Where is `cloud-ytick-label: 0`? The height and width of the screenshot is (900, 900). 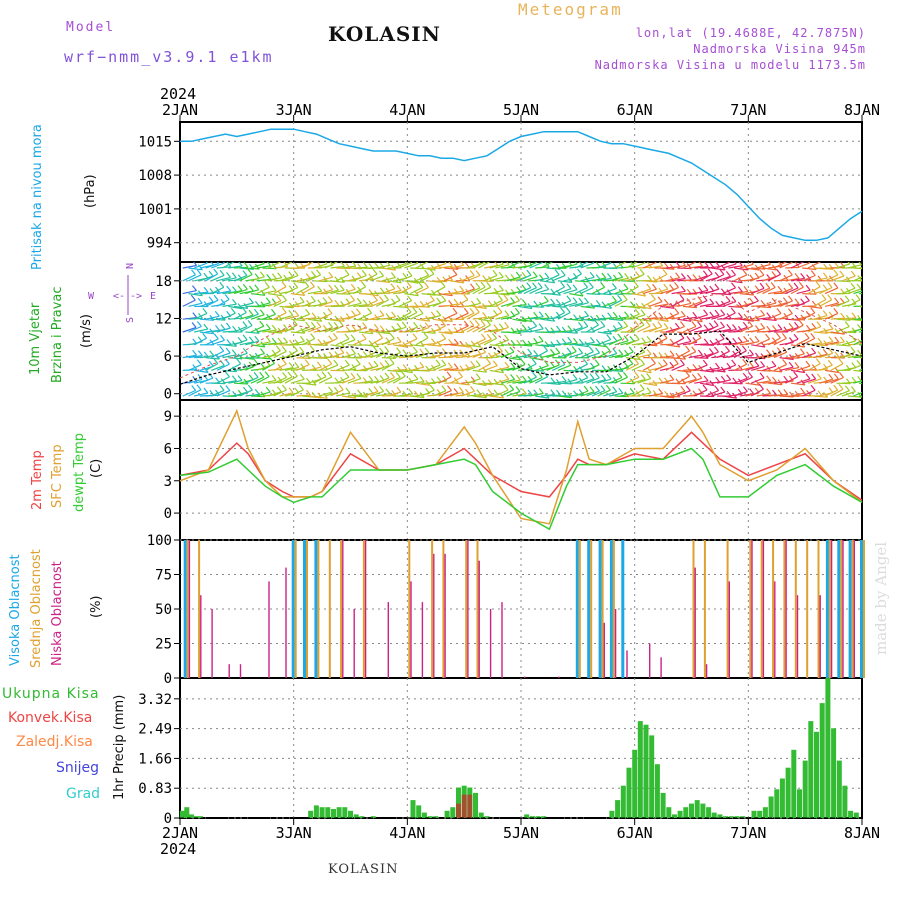
cloud-ytick-label: 0 is located at coordinates (168, 679).